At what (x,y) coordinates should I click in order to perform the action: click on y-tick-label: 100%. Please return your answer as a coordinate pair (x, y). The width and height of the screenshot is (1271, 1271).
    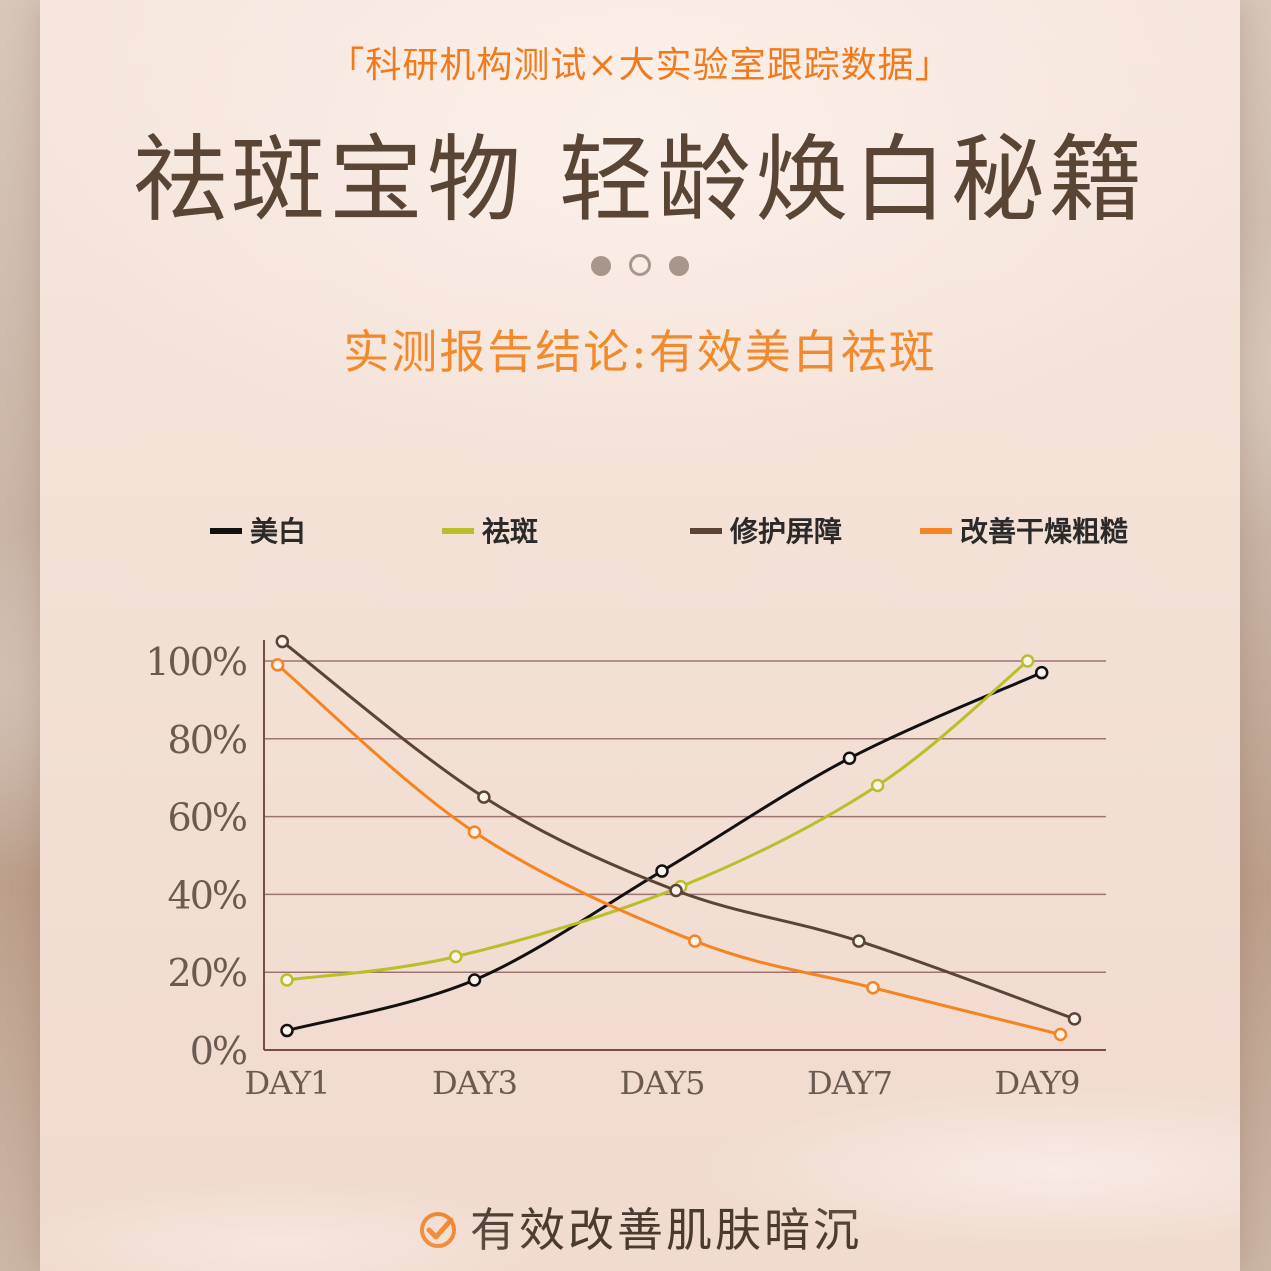
    Looking at the image, I should click on (196, 662).